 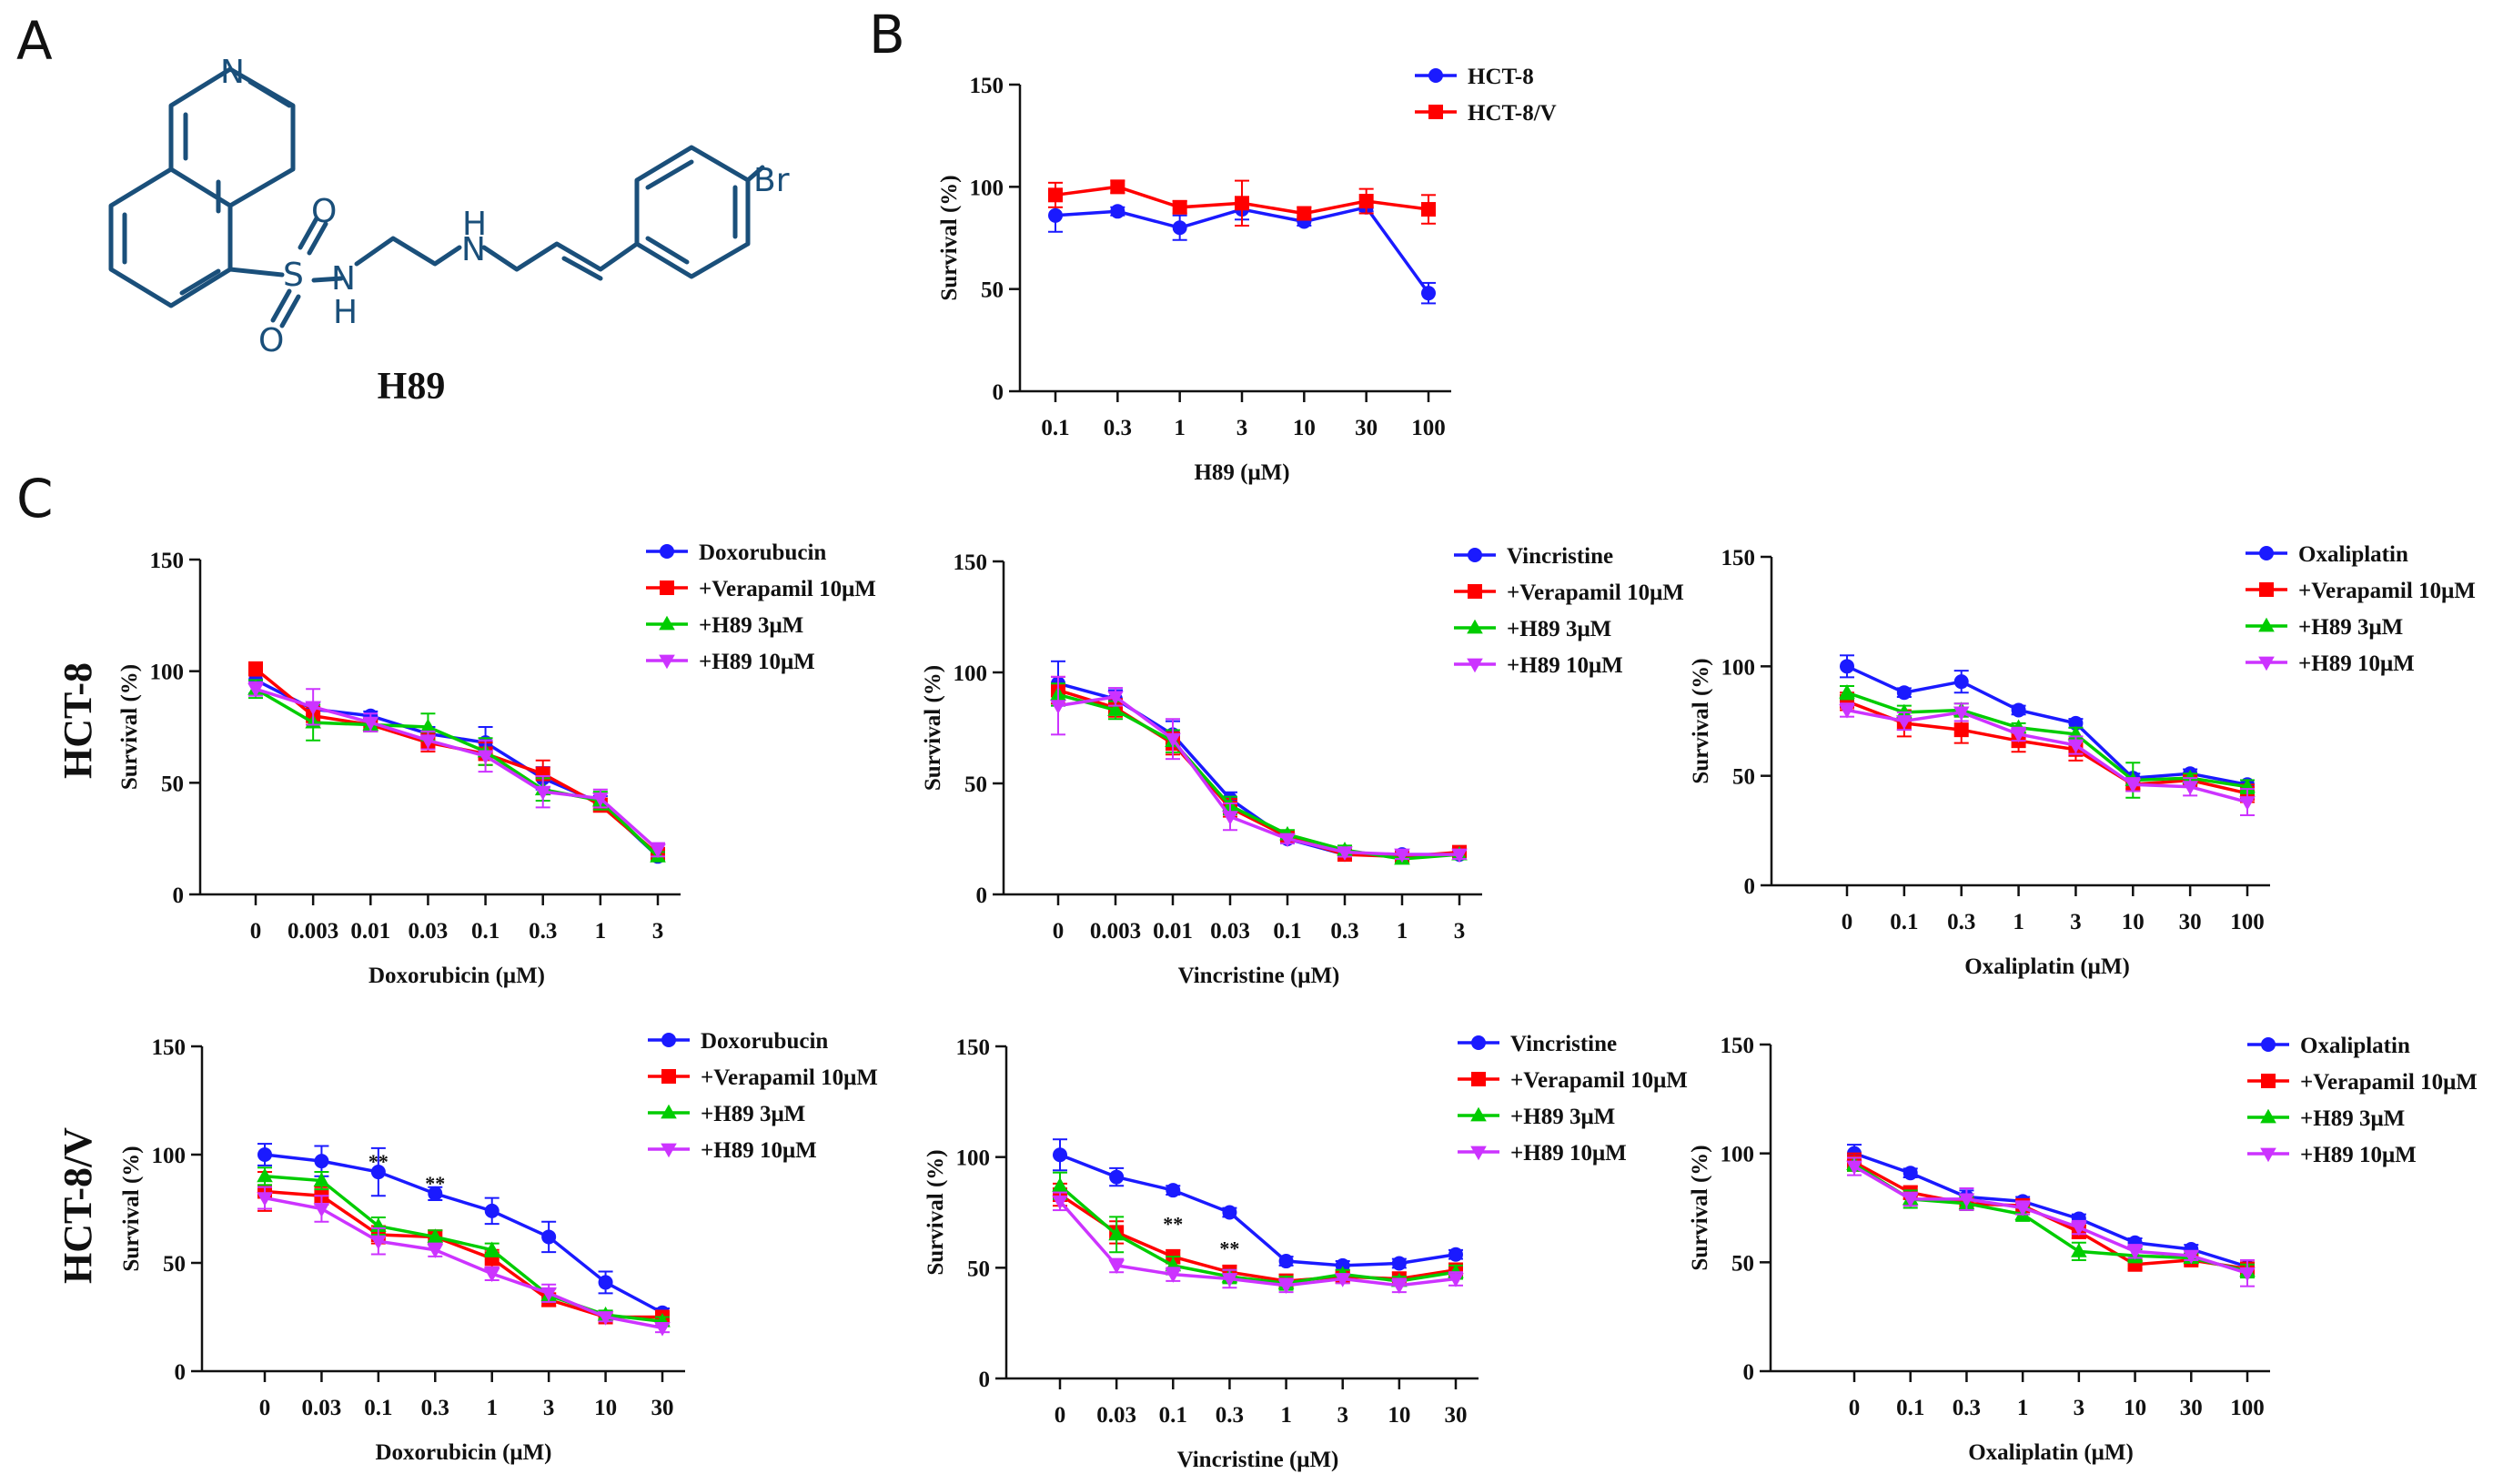 I want to click on atom-n-ring: N, so click(x=232, y=72).